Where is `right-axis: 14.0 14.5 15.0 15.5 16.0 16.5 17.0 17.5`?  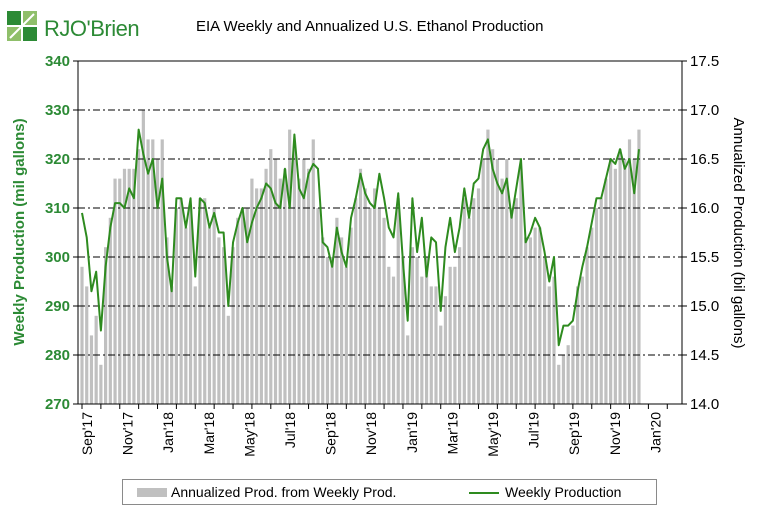
right-axis: 14.0 14.5 15.0 15.5 16.0 16.5 17.0 17.5 is located at coordinates (700, 233).